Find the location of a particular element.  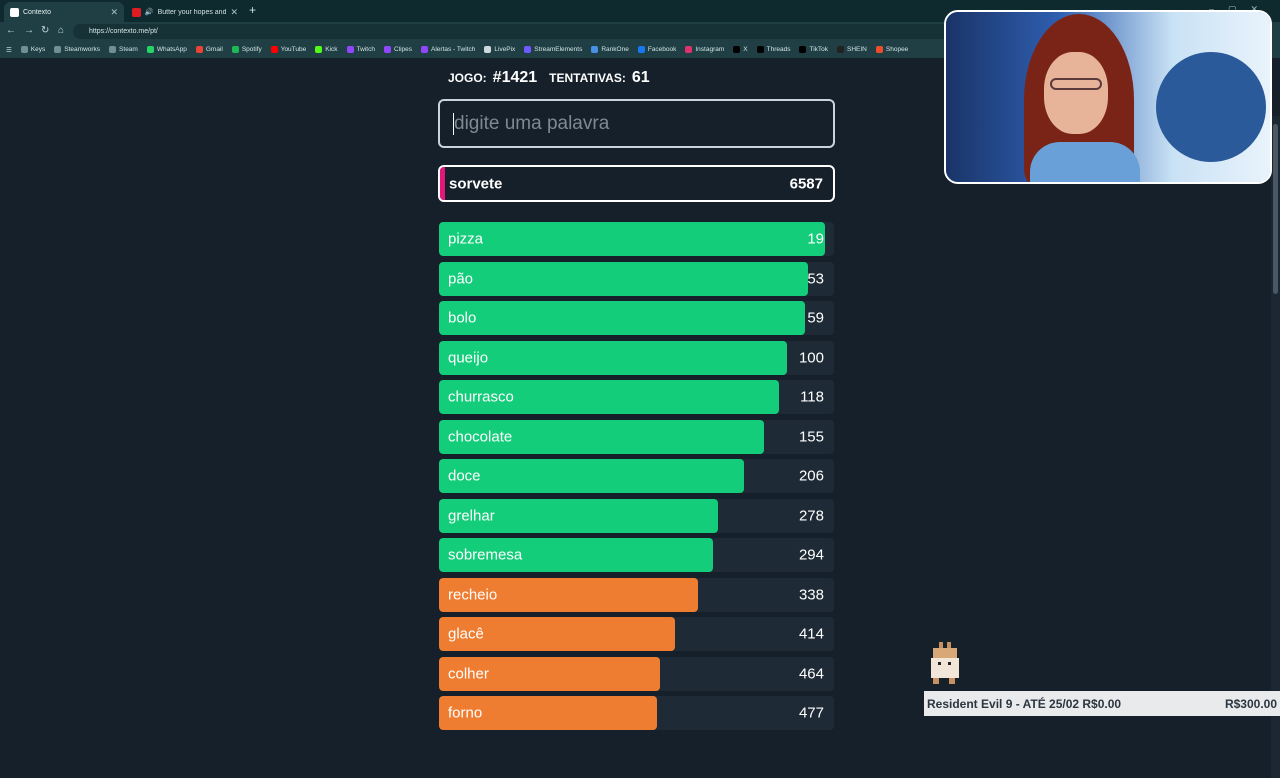

bookmark-item: SHEIN is located at coordinates (852, 49).